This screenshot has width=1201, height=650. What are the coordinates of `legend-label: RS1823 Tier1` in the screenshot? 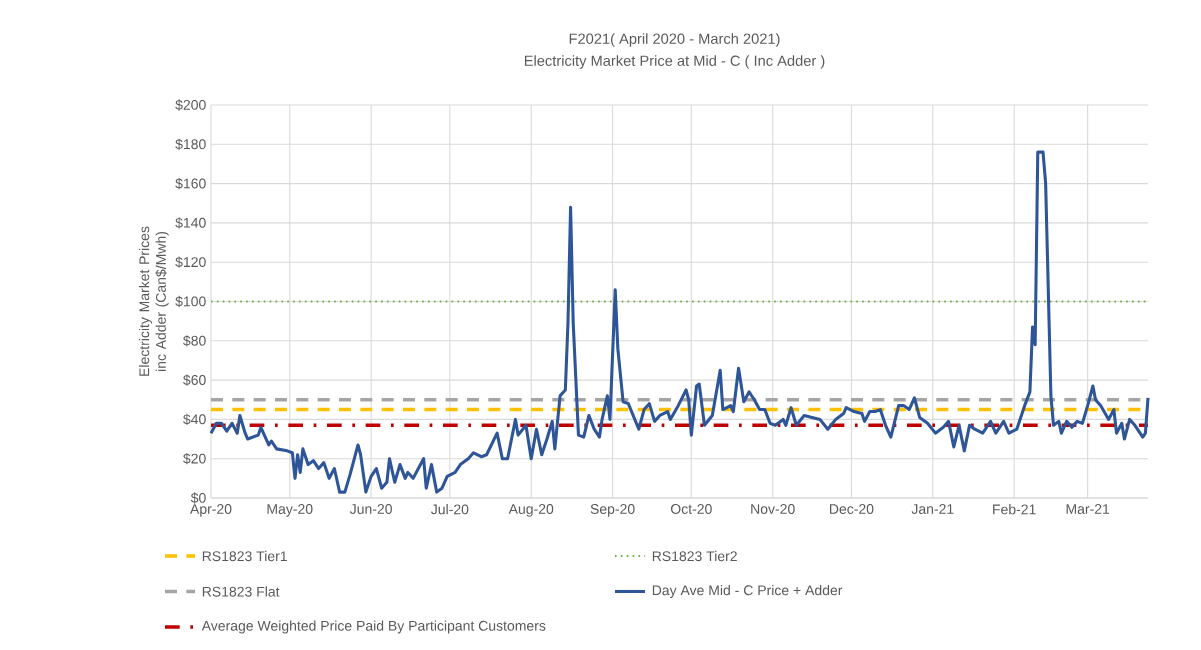 It's located at (244, 556).